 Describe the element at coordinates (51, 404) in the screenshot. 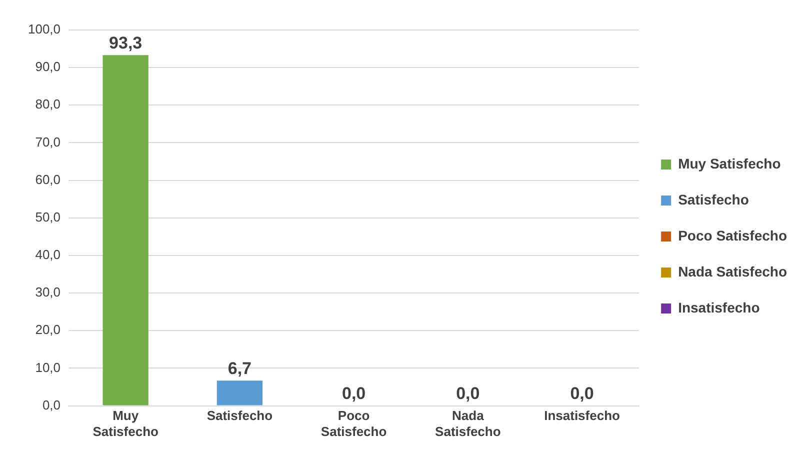

I see `y-tick-label: 0,0` at that location.